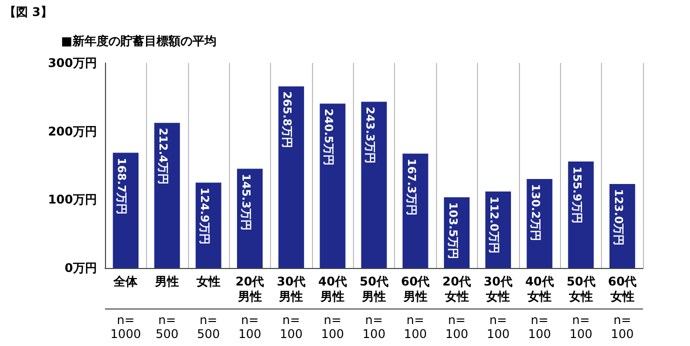 Image resolution: width=690 pixels, height=346 pixels. Describe the element at coordinates (72, 131) in the screenshot. I see `y-tick-label: 200万円` at that location.